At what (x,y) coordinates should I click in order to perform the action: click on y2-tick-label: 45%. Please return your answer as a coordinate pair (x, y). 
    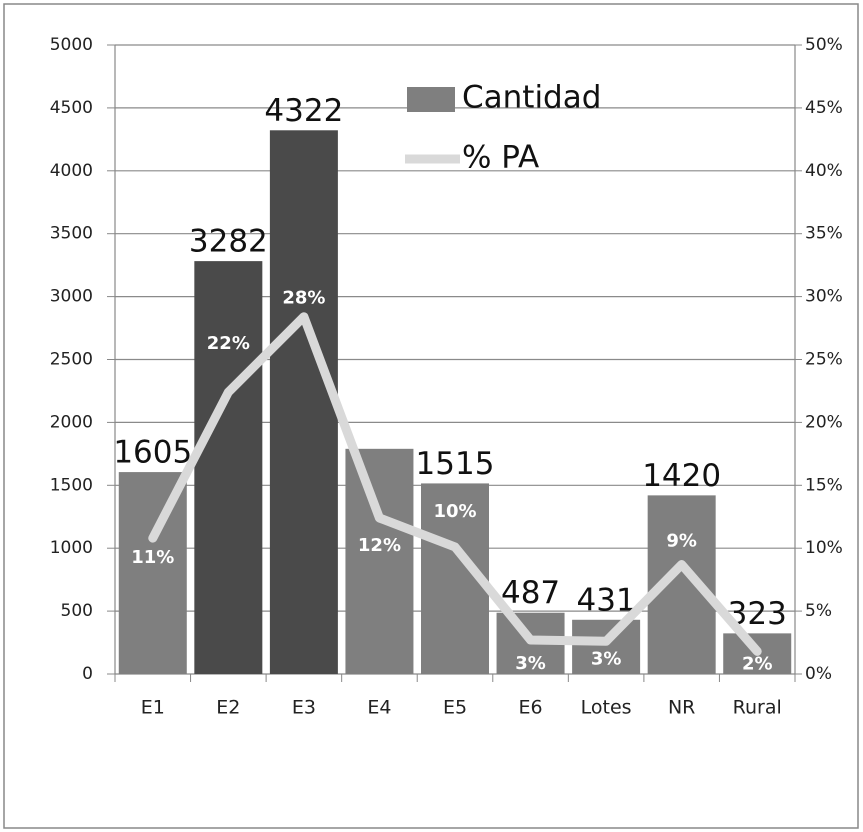
    Looking at the image, I should click on (824, 108).